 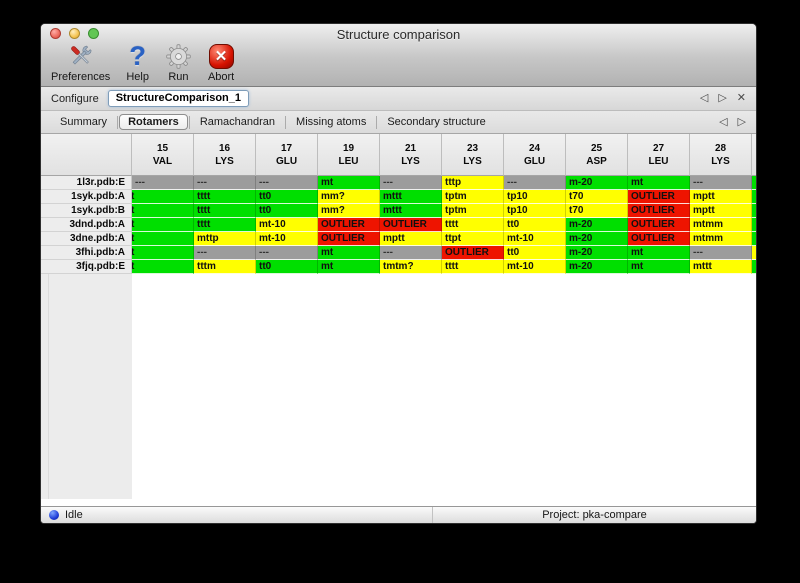 What do you see at coordinates (137, 62) in the screenshot?
I see `help-button: ? Help` at bounding box center [137, 62].